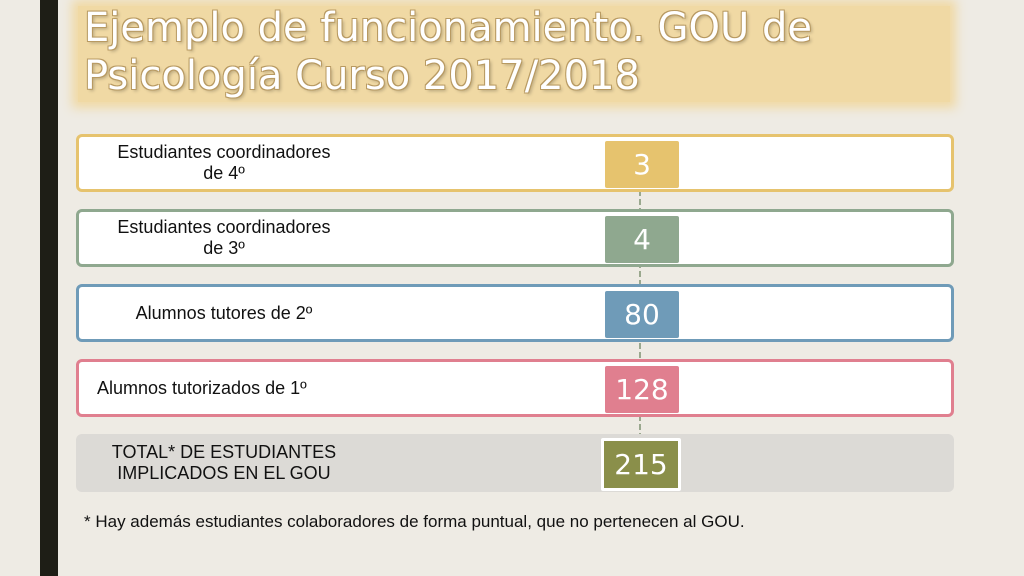 The height and width of the screenshot is (576, 1024). I want to click on row-coordinators-4: Estudiantes coordinadores de 4º 3, so click(515, 163).